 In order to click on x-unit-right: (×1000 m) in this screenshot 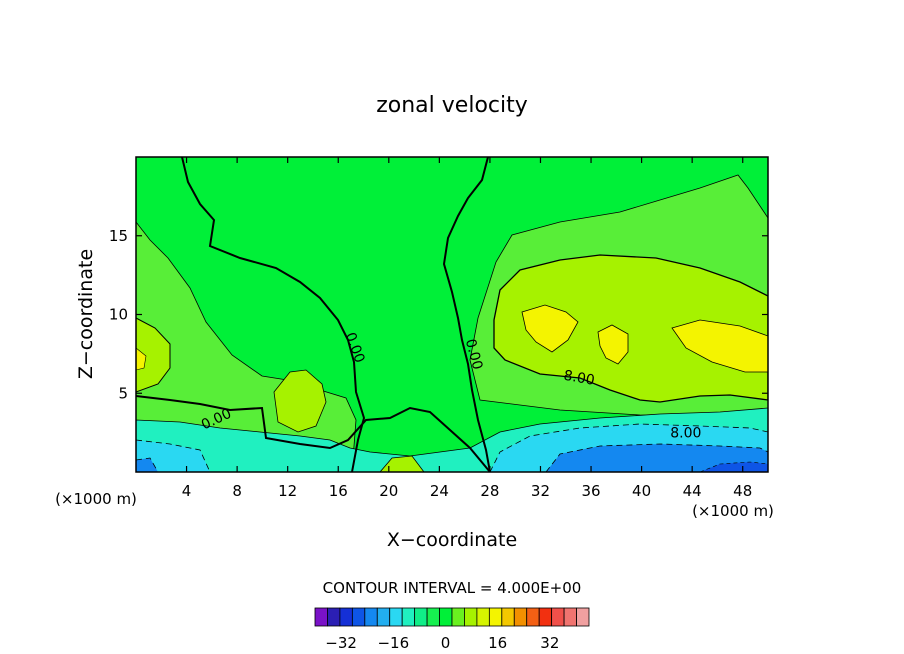, I will do `click(733, 511)`.